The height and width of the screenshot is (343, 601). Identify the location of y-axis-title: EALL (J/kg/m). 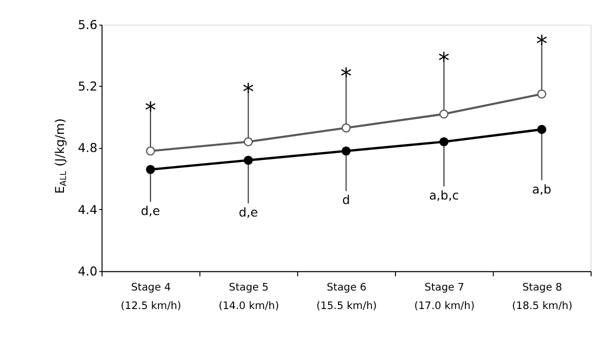
(60, 156).